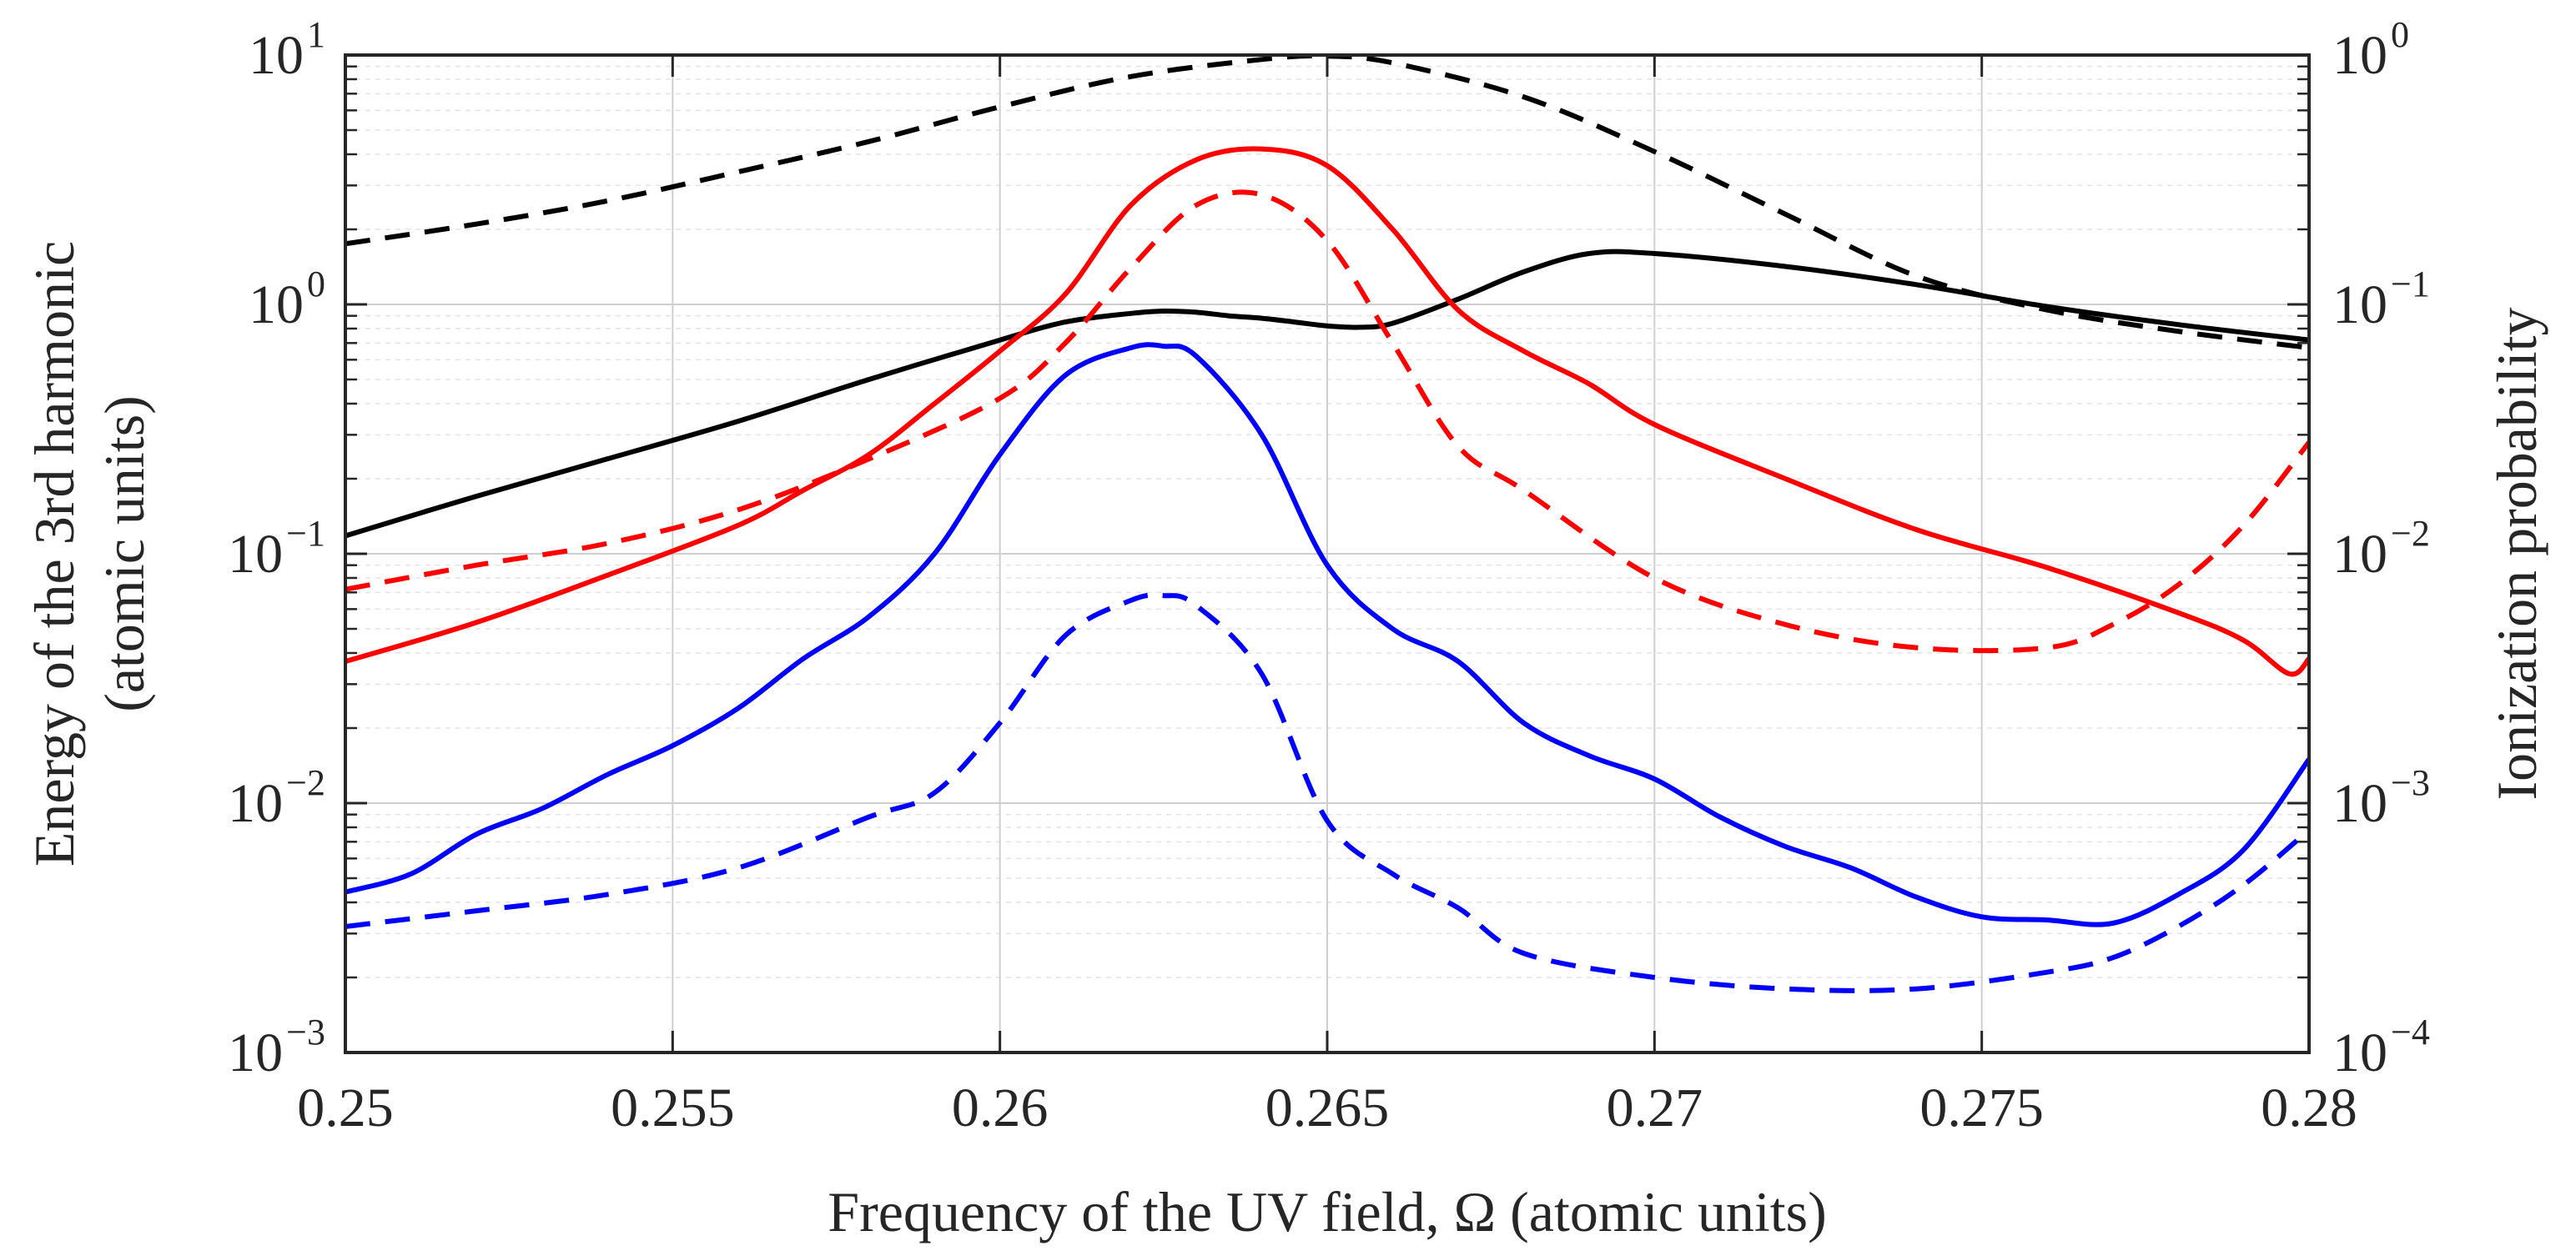 This screenshot has width=2576, height=1256. I want to click on y-tick-label-left: 10 −2, so click(276, 798).